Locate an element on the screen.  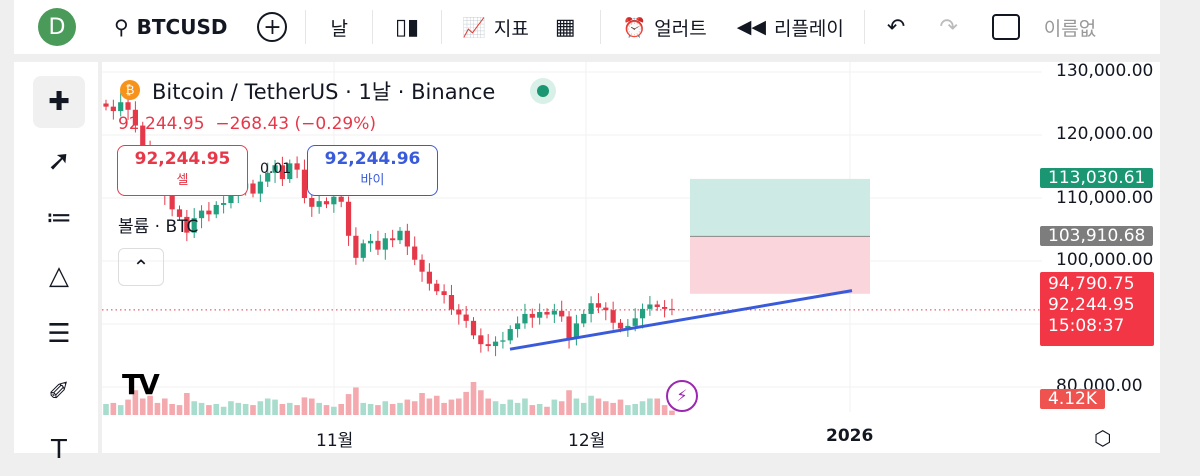
chart-title: Bitcoin / TetherUS · 1날 · Binance is located at coordinates (324, 92).